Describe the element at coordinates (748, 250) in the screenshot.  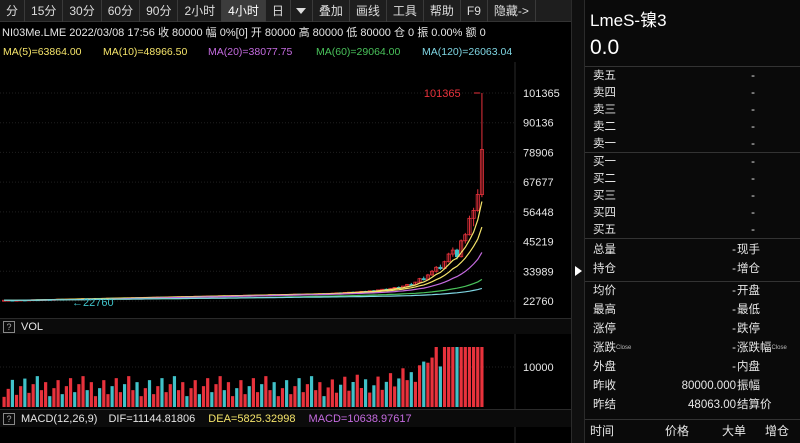
I see `stat-label-2: 现手` at that location.